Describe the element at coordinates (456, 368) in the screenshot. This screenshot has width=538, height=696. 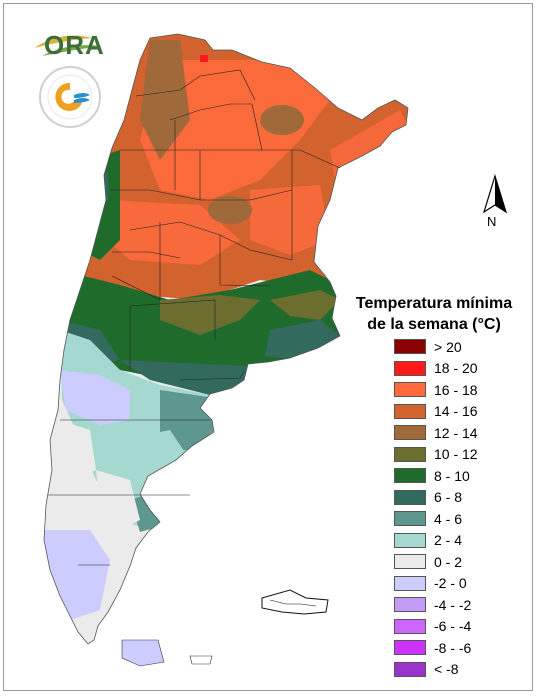
I see `legend-label: 18 - 20` at that location.